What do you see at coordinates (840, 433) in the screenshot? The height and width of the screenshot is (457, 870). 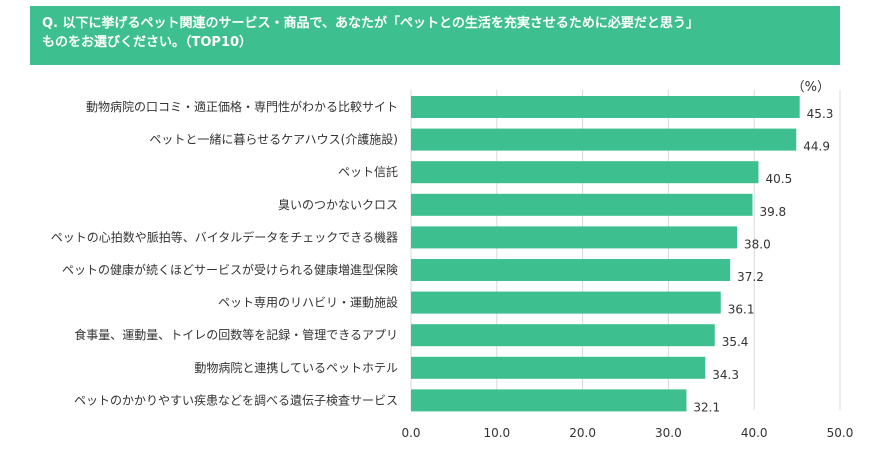 I see `x-tick-label: 50.0` at bounding box center [840, 433].